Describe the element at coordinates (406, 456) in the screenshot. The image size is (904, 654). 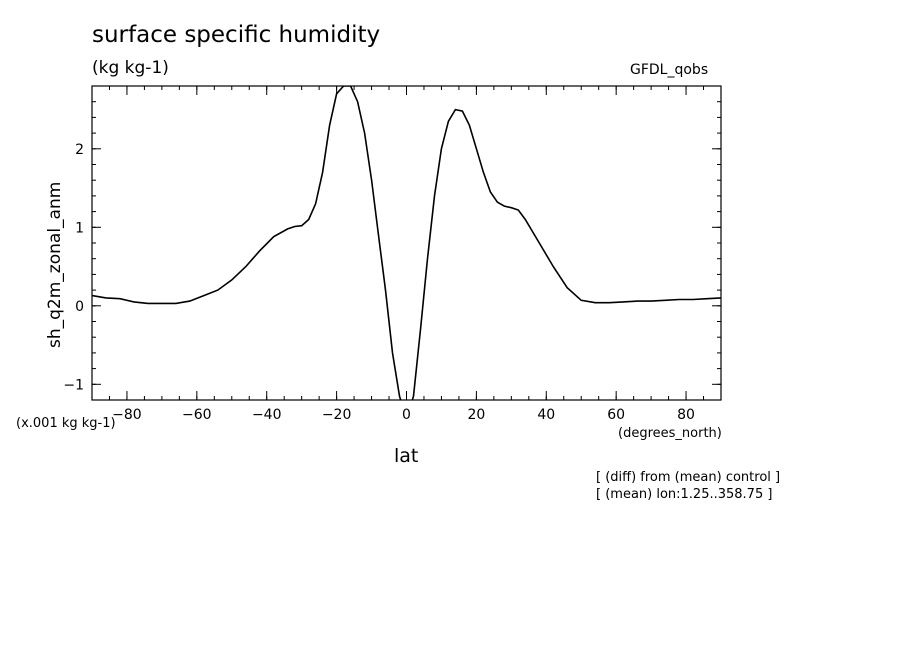
I see `x-axis-label: lat` at that location.